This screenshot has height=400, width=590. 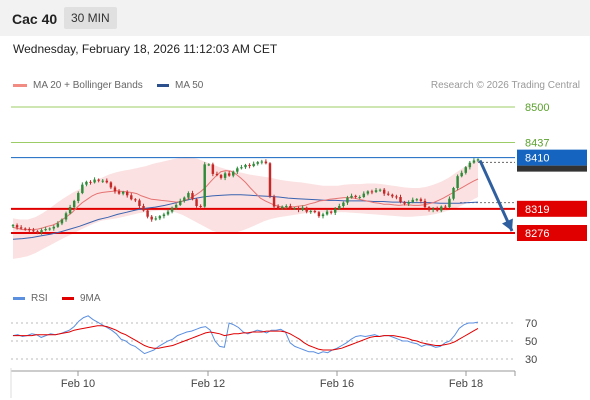 What do you see at coordinates (208, 384) in the screenshot?
I see `x-tick-label: Feb 12` at bounding box center [208, 384].